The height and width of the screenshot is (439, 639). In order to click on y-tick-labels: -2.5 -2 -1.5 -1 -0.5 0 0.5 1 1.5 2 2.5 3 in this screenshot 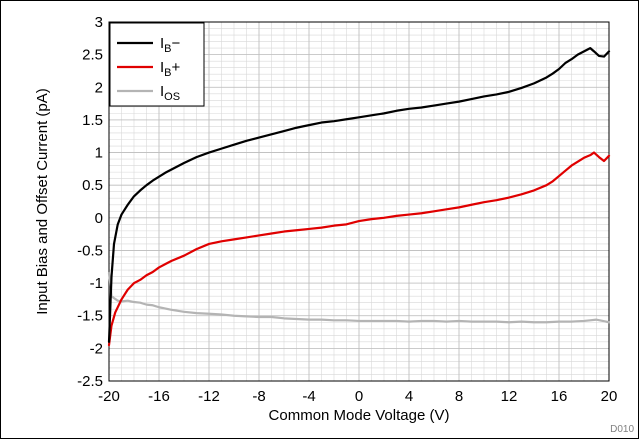, I will do `click(90, 202)`.